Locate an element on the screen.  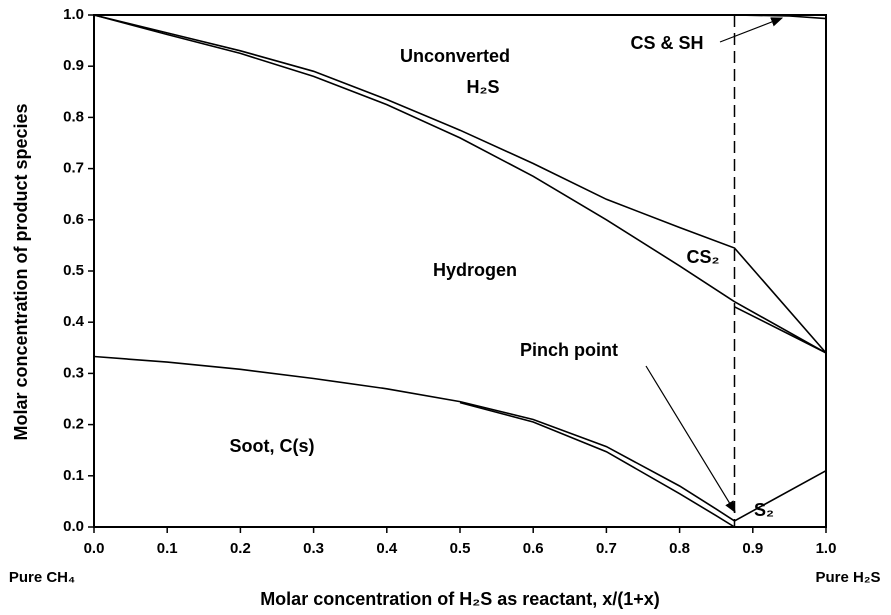
y-tick-label: 0.0 is located at coordinates (73, 526).